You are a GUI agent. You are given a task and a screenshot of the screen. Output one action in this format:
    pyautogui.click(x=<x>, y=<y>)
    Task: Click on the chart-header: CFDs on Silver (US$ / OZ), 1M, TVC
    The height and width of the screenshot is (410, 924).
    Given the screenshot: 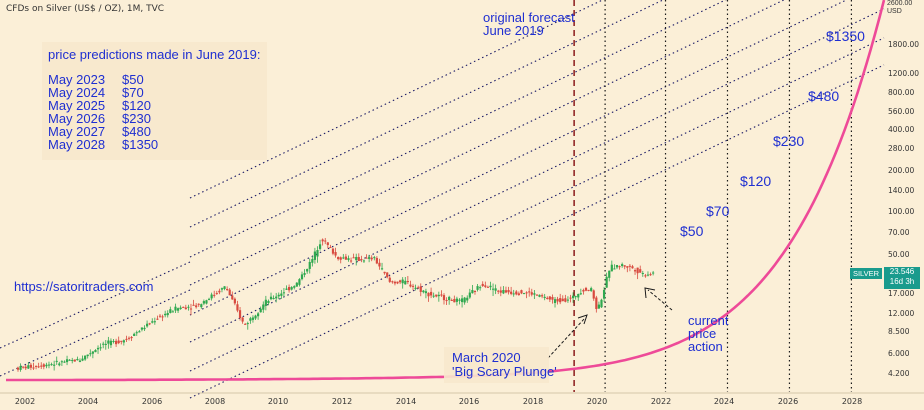 What is the action you would take?
    pyautogui.click(x=85, y=9)
    